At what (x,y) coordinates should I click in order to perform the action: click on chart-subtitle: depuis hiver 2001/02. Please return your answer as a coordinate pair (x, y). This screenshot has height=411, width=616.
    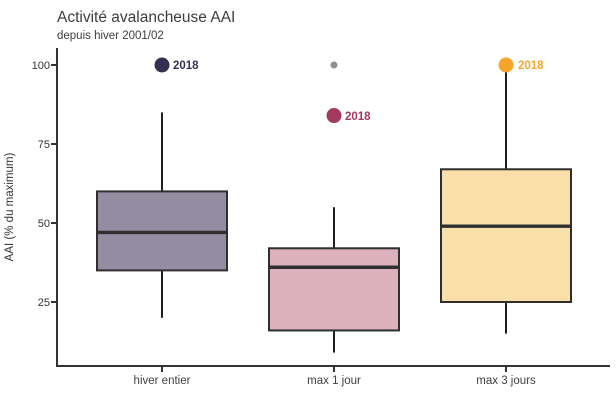
    Looking at the image, I should click on (110, 36).